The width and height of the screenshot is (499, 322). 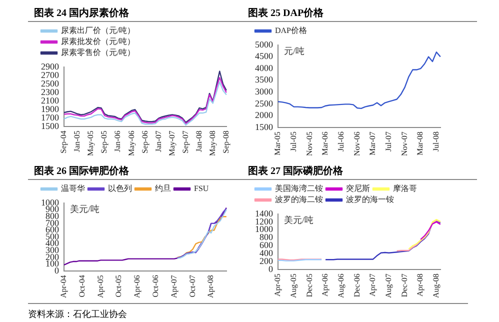 I want to click on x-tick-label: Nov-06, so click(x=357, y=144).